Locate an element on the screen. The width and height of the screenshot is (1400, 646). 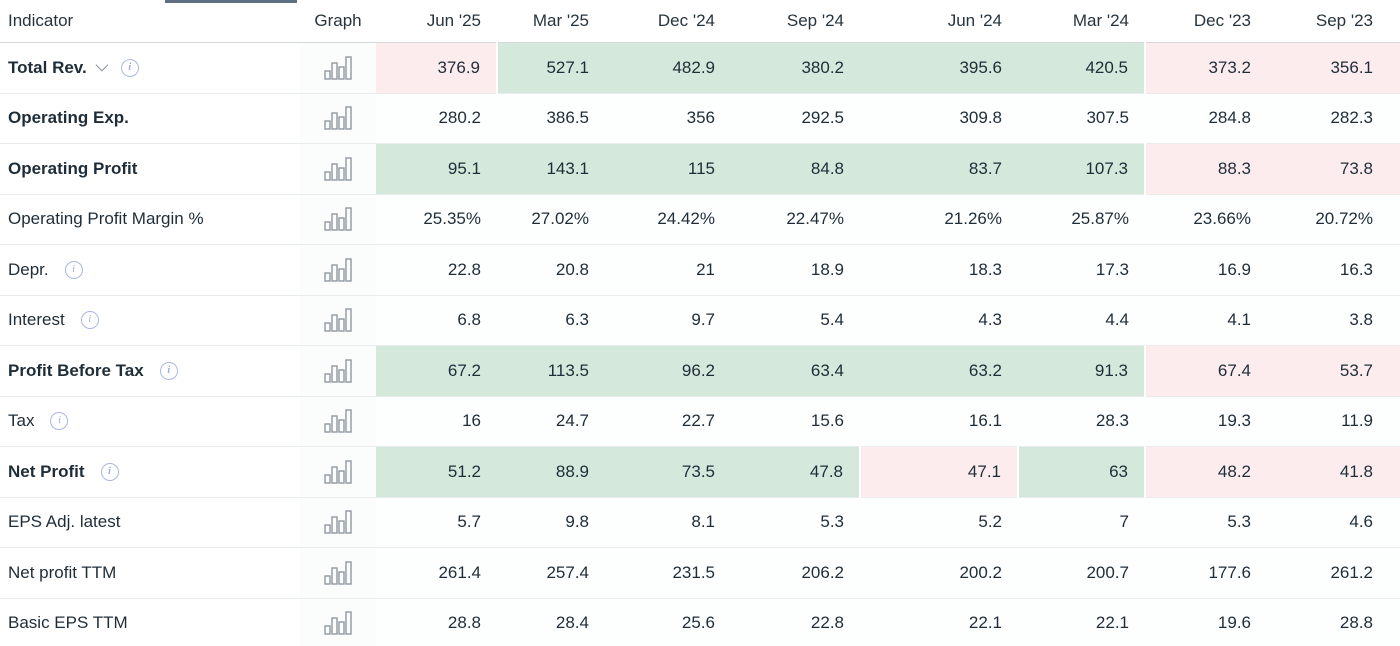
value-cell: 3.8 is located at coordinates (1333, 320).